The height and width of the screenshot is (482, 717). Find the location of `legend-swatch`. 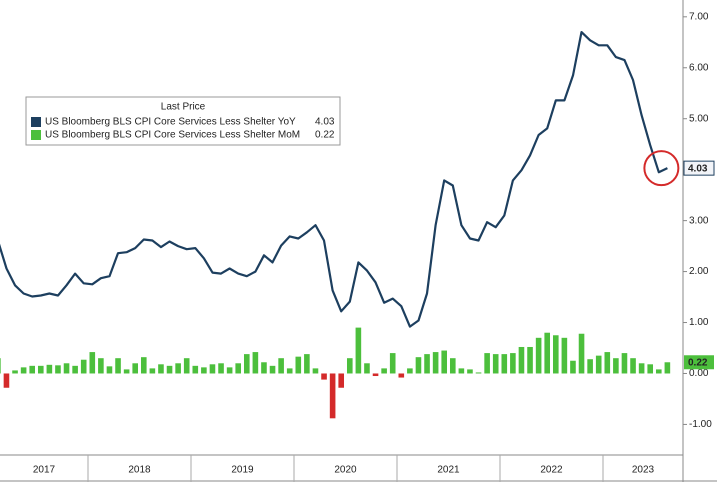

legend-swatch is located at coordinates (36, 122).